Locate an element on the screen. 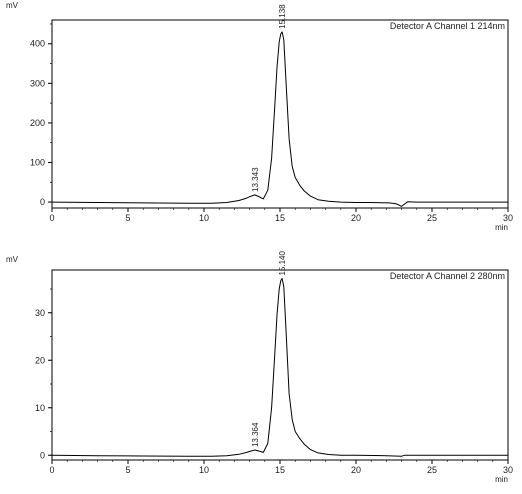 This screenshot has height=494, width=522. peak-retention-label: 13.364 is located at coordinates (255, 434).